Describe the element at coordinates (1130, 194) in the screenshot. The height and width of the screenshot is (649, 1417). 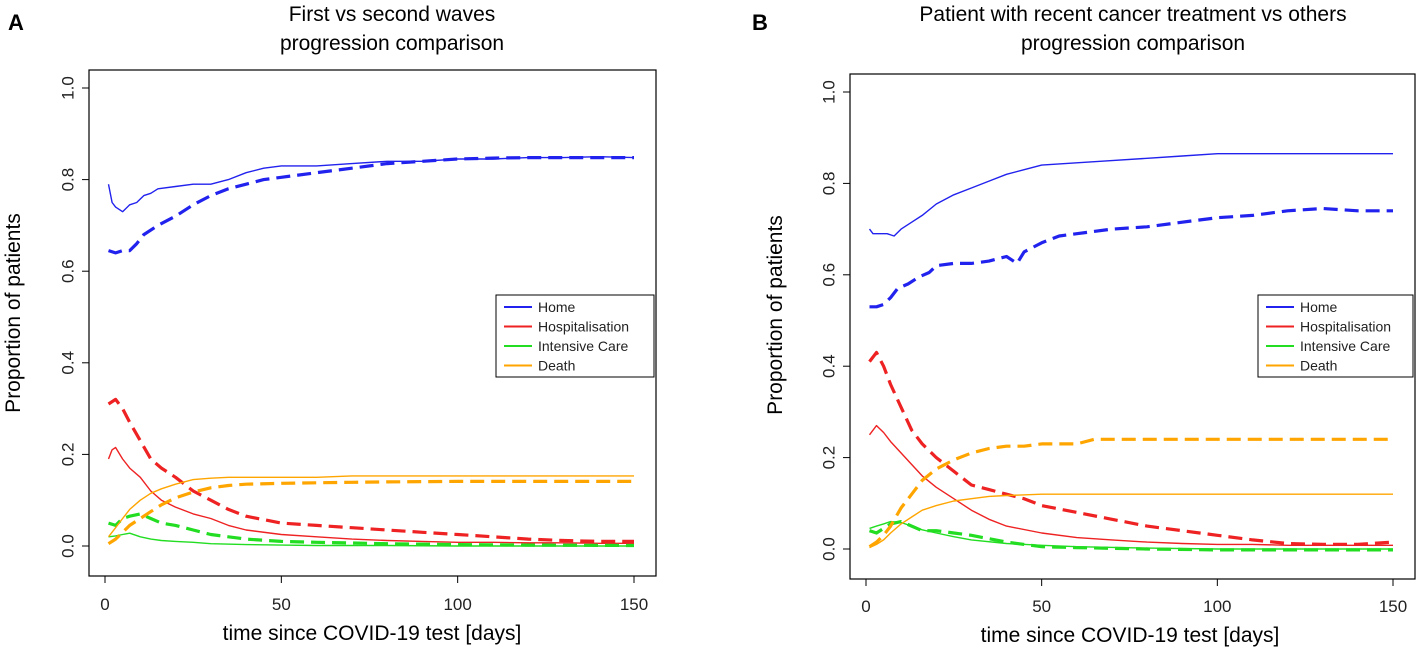
I see `series-home-solid` at that location.